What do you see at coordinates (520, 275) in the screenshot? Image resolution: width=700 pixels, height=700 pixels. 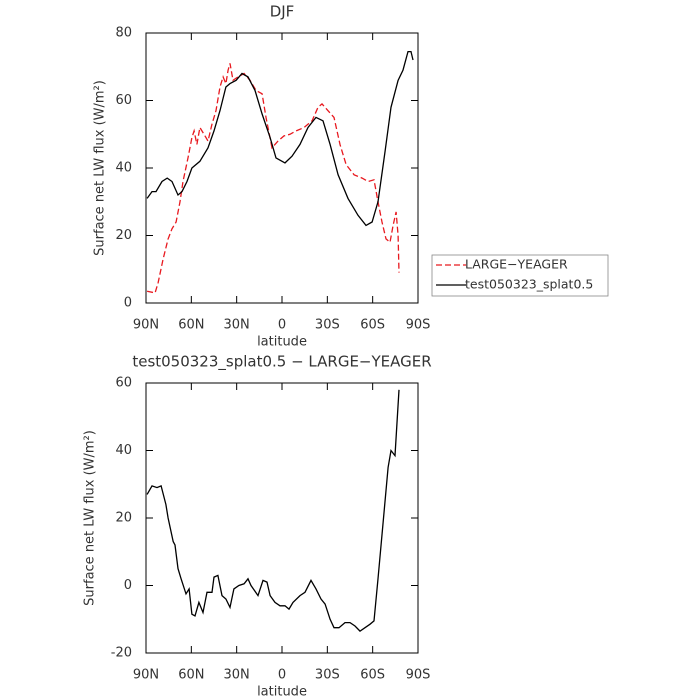 I see `legend-box` at bounding box center [520, 275].